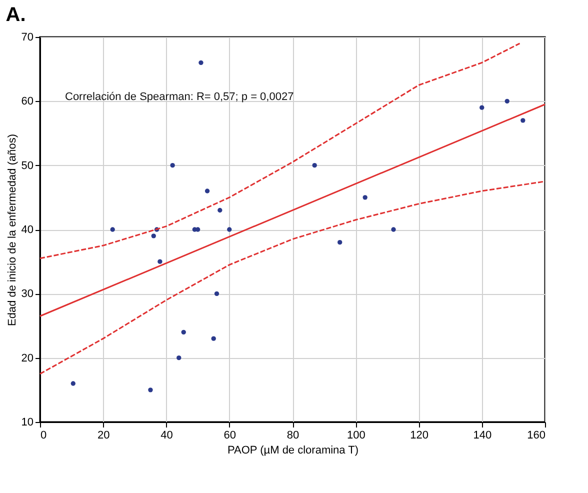 The width and height of the screenshot is (588, 493). Describe the element at coordinates (27, 358) in the screenshot. I see `y-tick-label: 20` at that location.